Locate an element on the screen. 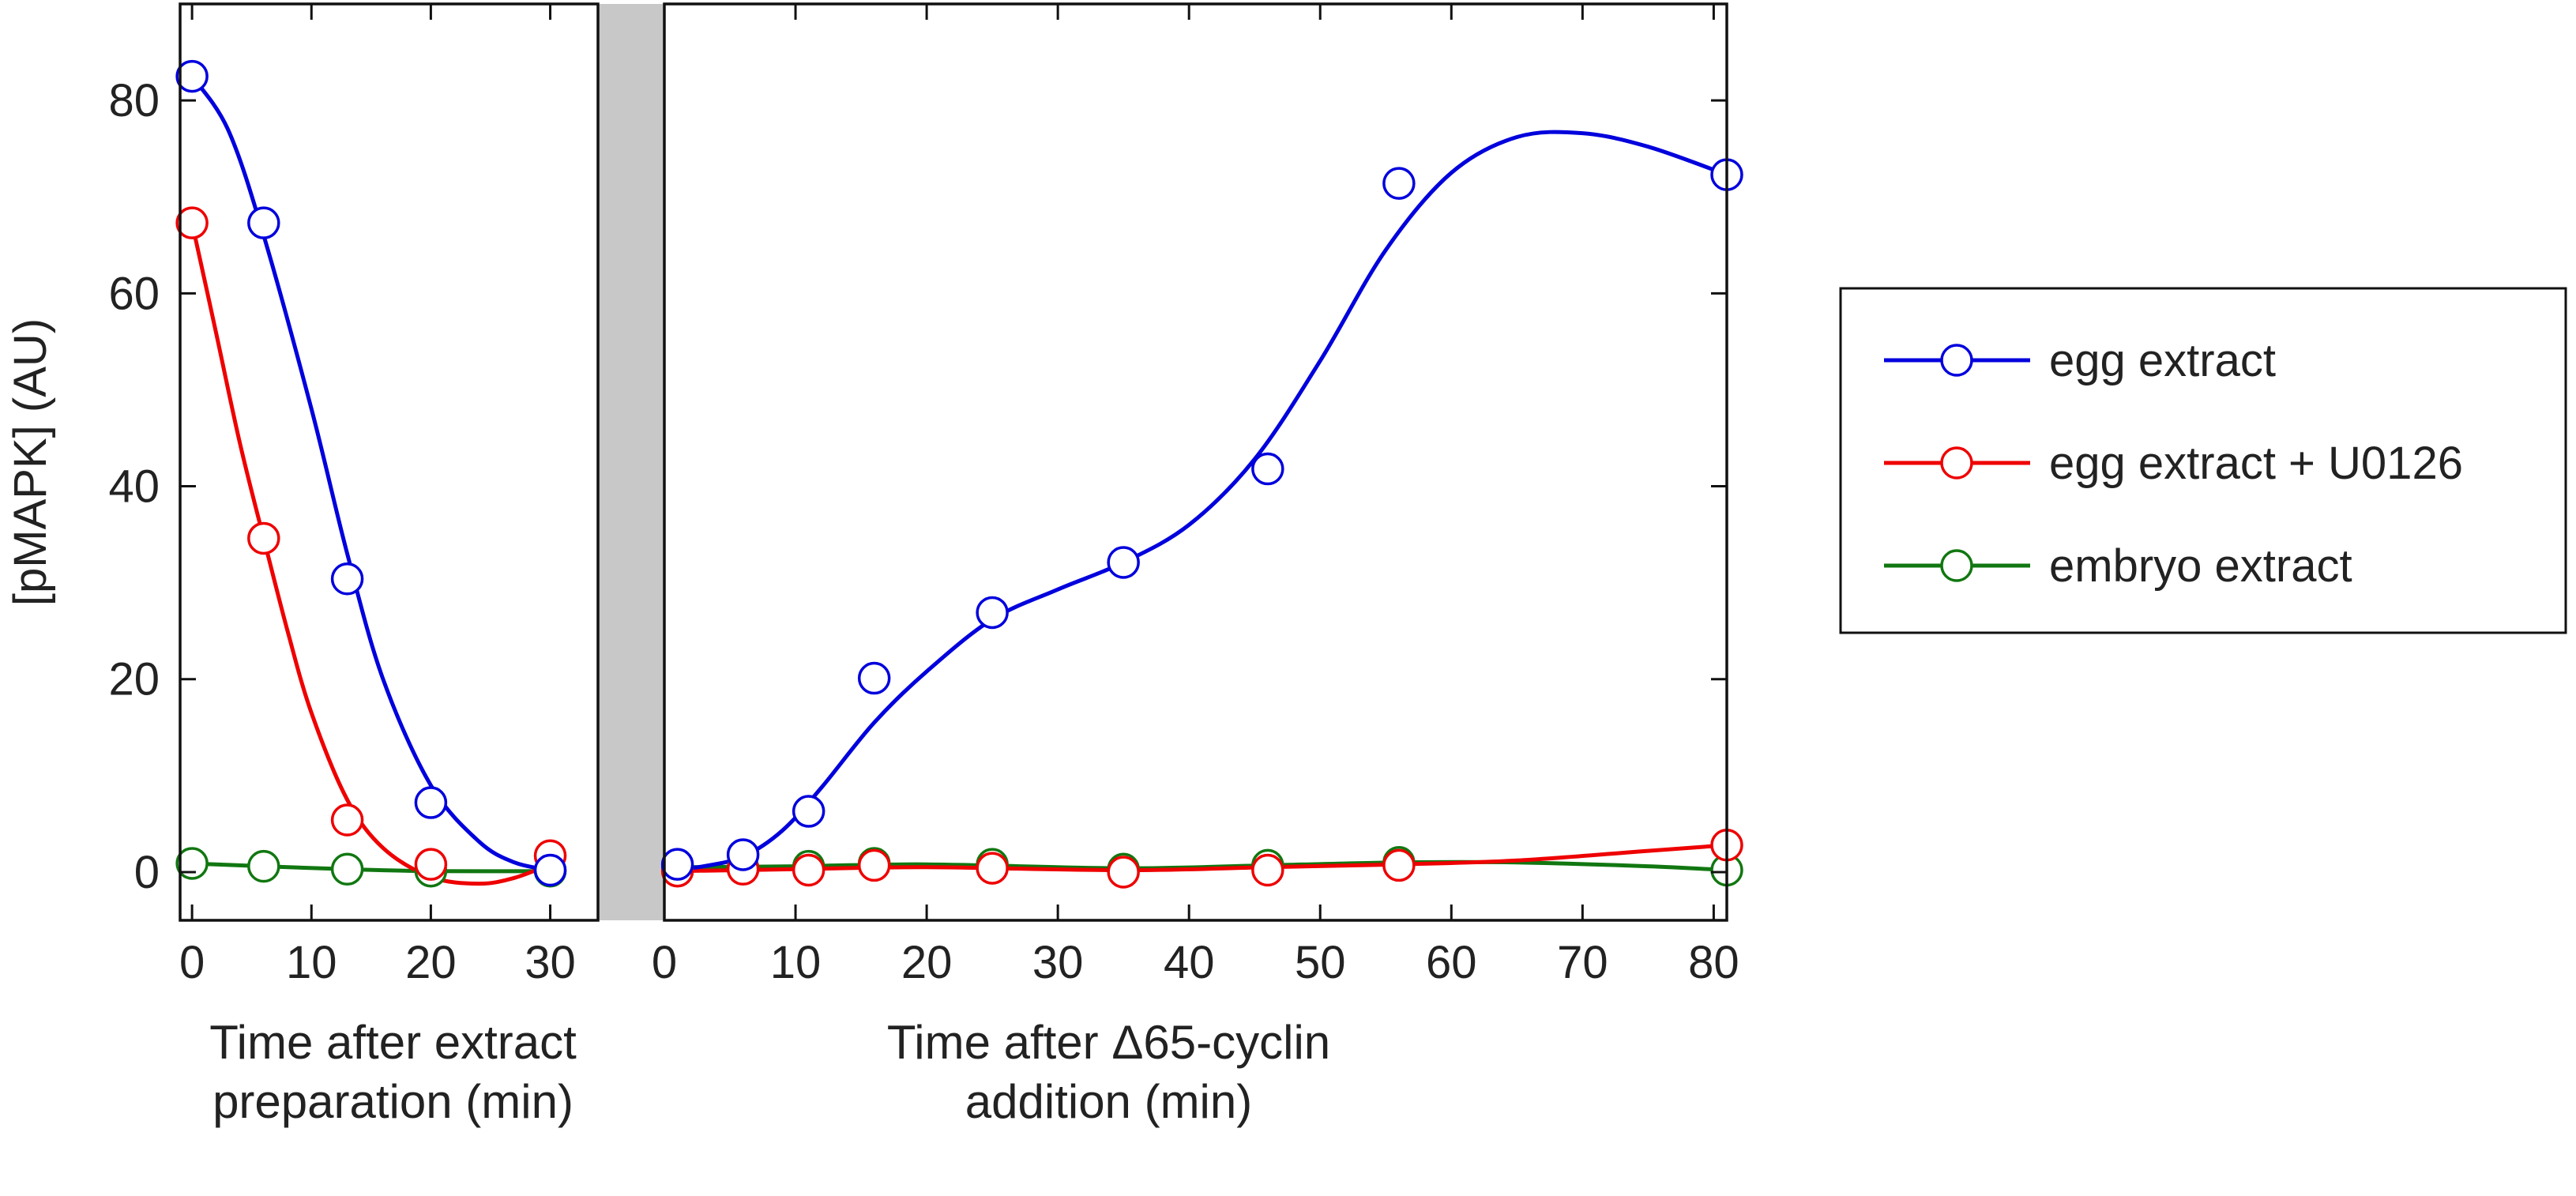 The image size is (2576, 1196). legend-marker-egg-extract-u0126 is located at coordinates (1956, 463).